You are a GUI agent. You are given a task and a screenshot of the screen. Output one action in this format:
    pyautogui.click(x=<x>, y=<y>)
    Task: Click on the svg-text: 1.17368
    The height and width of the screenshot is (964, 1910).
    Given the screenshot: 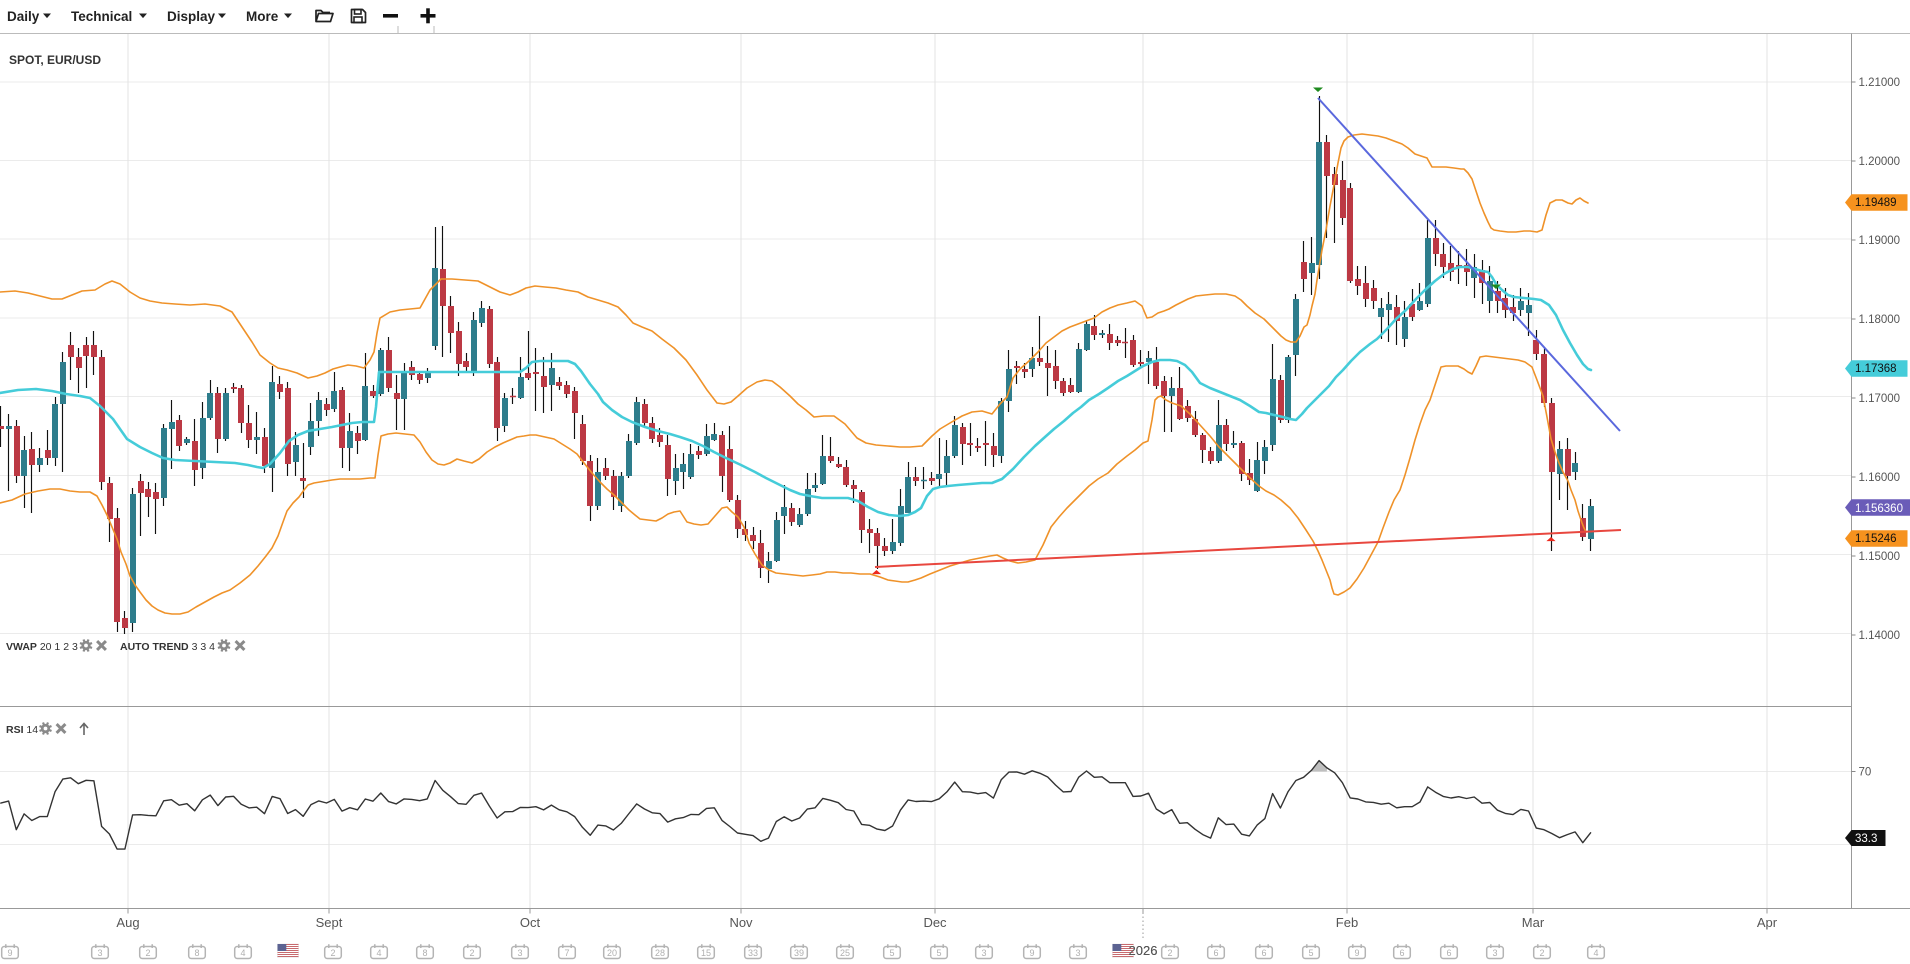 What is the action you would take?
    pyautogui.click(x=1876, y=369)
    